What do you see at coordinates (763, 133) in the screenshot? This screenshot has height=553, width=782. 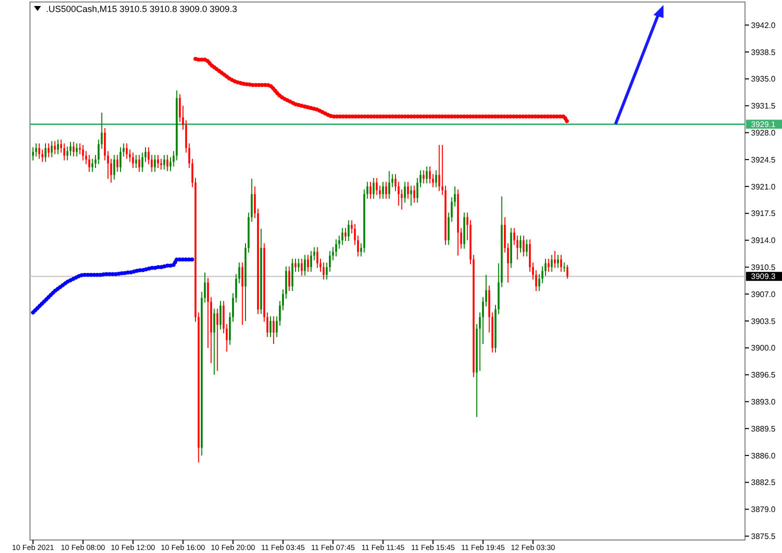 I see `y-tick-label: 3928.0` at bounding box center [763, 133].